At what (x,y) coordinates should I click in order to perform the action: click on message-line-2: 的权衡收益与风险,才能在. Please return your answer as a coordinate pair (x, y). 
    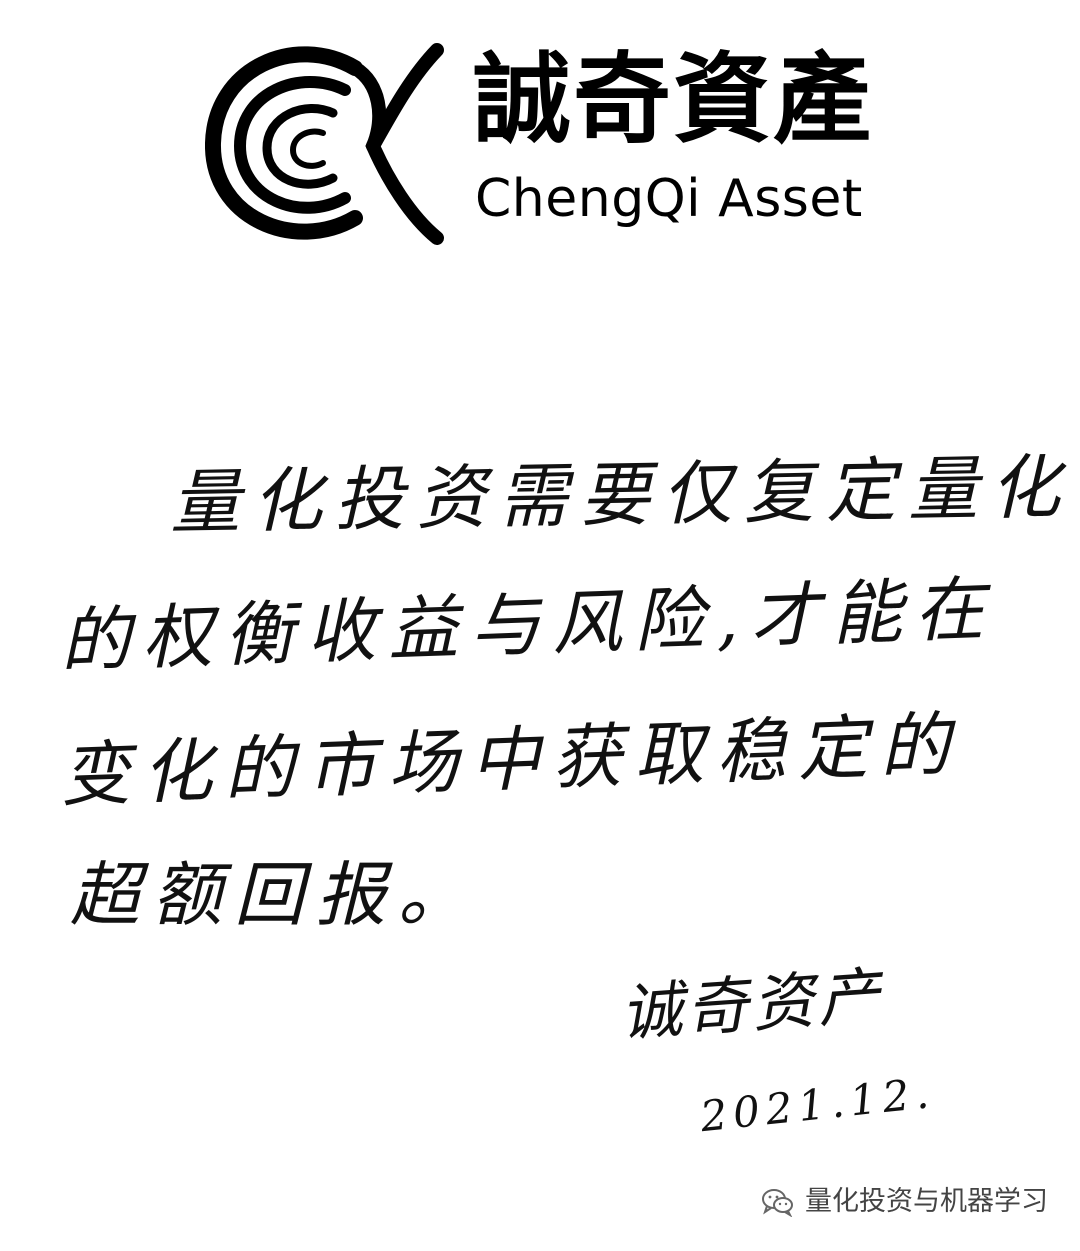
    Looking at the image, I should click on (528, 625).